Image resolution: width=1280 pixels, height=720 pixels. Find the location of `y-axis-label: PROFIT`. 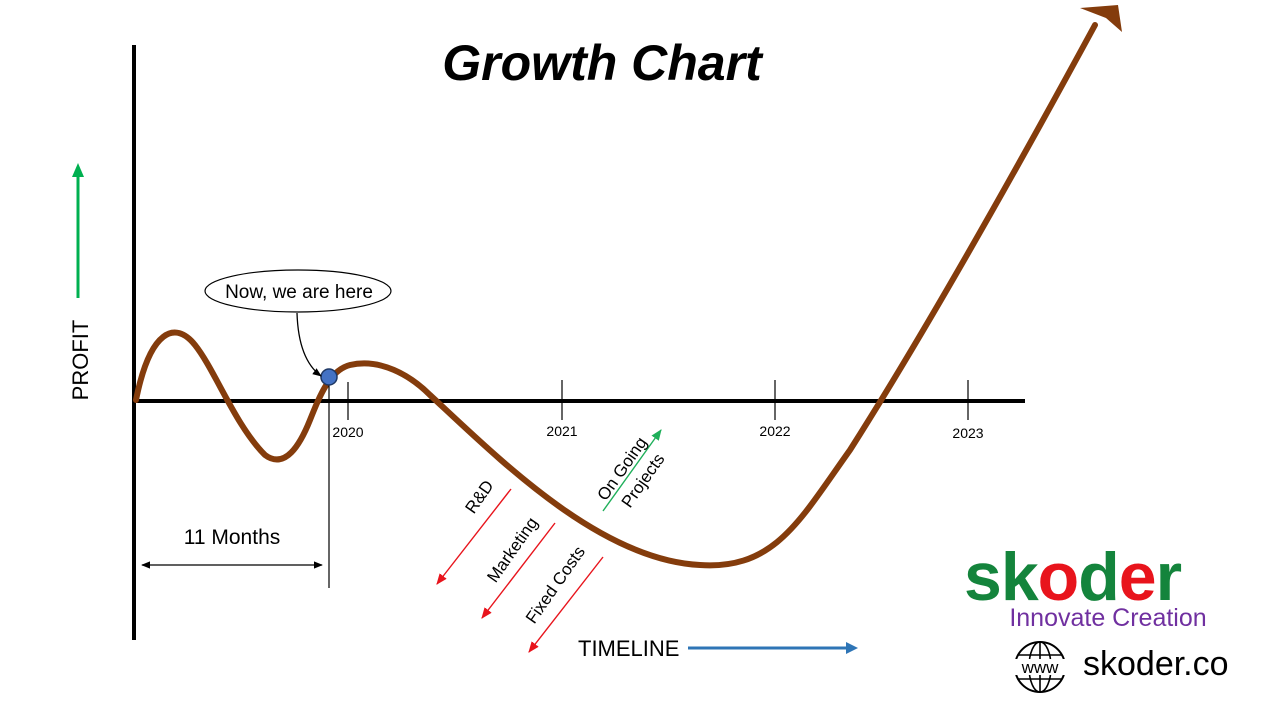

y-axis-label: PROFIT is located at coordinates (80, 360).